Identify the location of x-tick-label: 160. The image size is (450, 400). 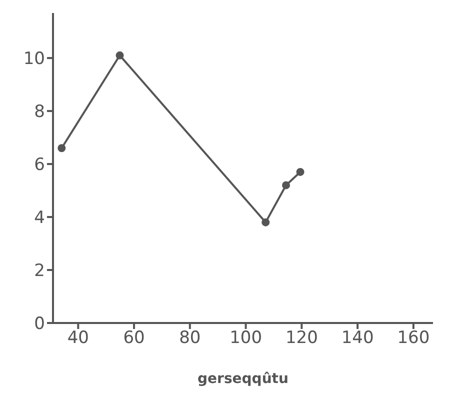
(413, 338).